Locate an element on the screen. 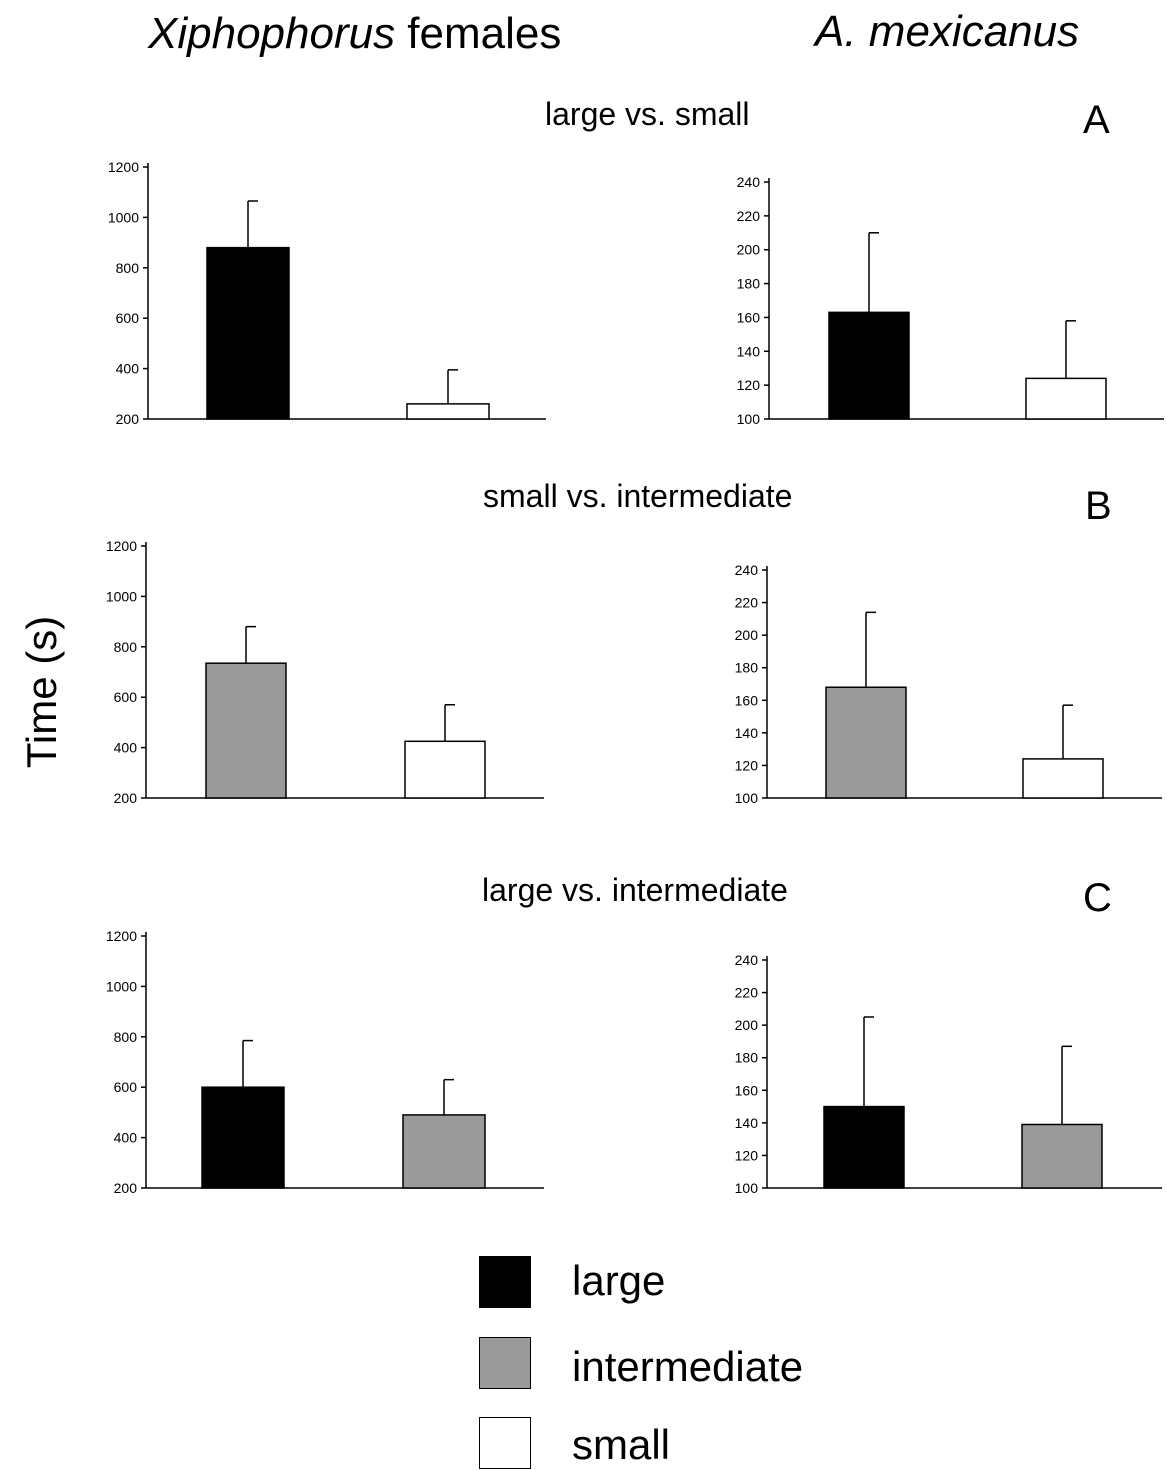  panel-title-b: small vs. intermediate is located at coordinates (638, 496).